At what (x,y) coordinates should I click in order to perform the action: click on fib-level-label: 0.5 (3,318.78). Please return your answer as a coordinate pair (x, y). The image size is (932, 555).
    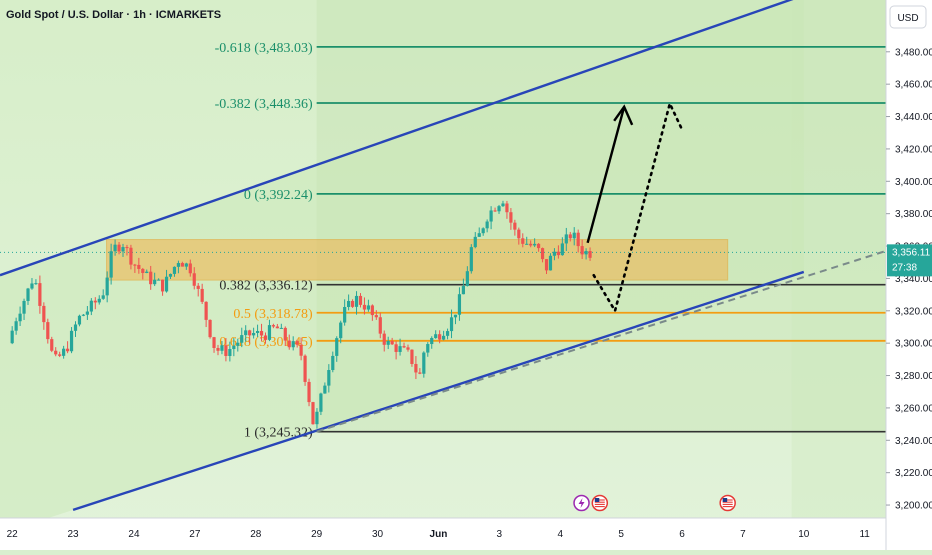
    Looking at the image, I should click on (273, 314).